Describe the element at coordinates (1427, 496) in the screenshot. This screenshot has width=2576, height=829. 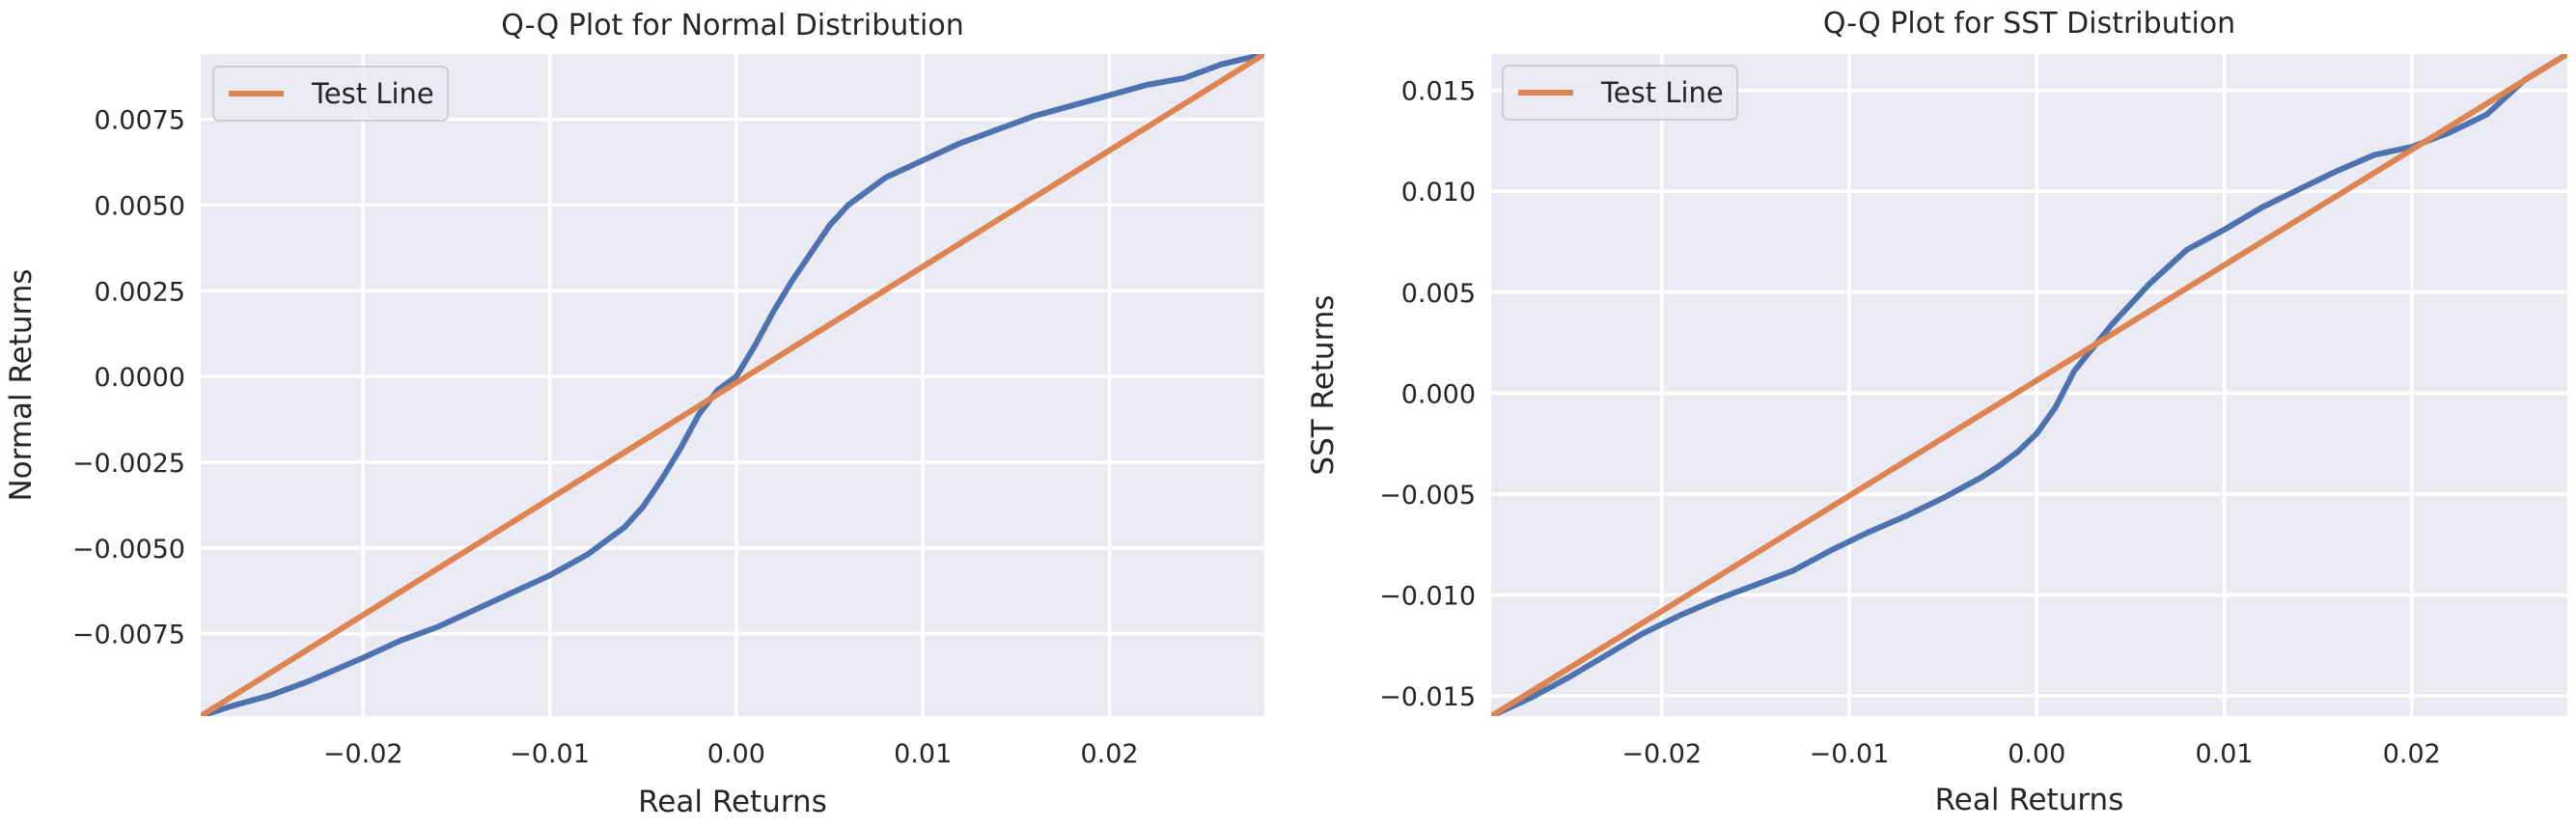
I see `y-tick-label: −0.005` at that location.